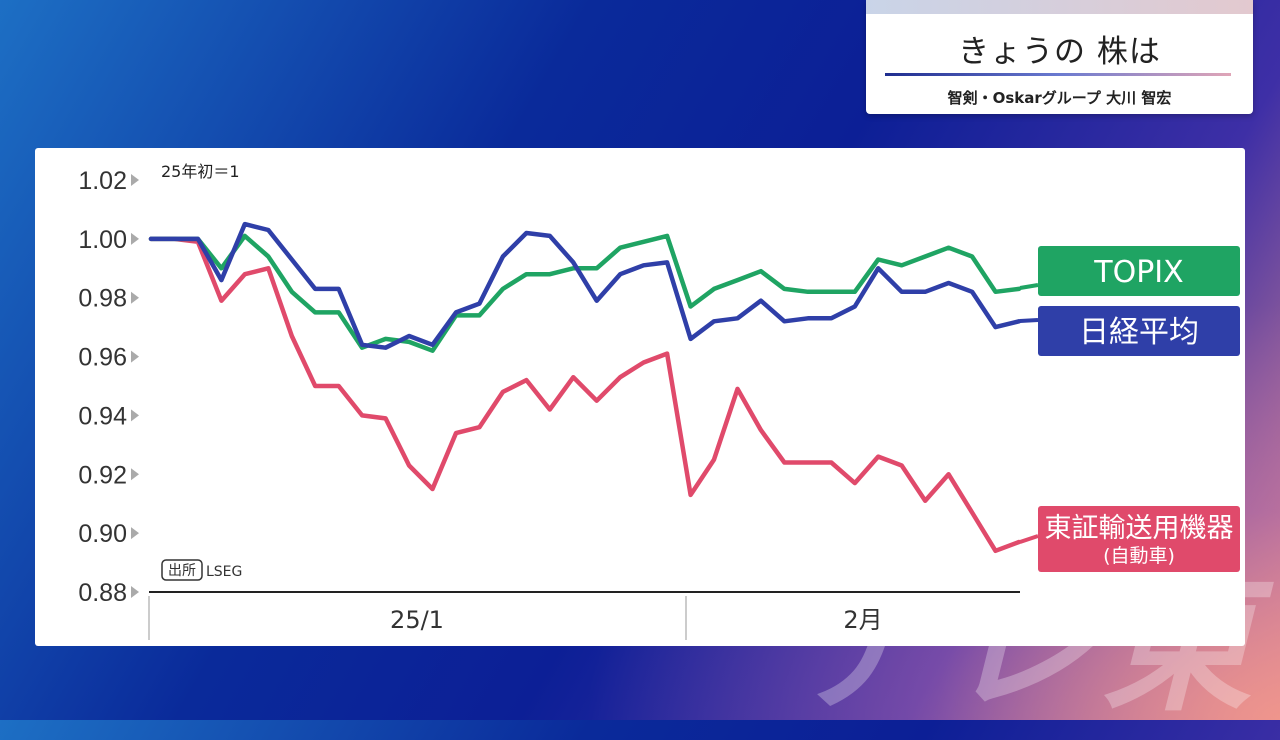 The image size is (1280, 740). I want to click on x-period-label-jan: 25/1, so click(417, 620).